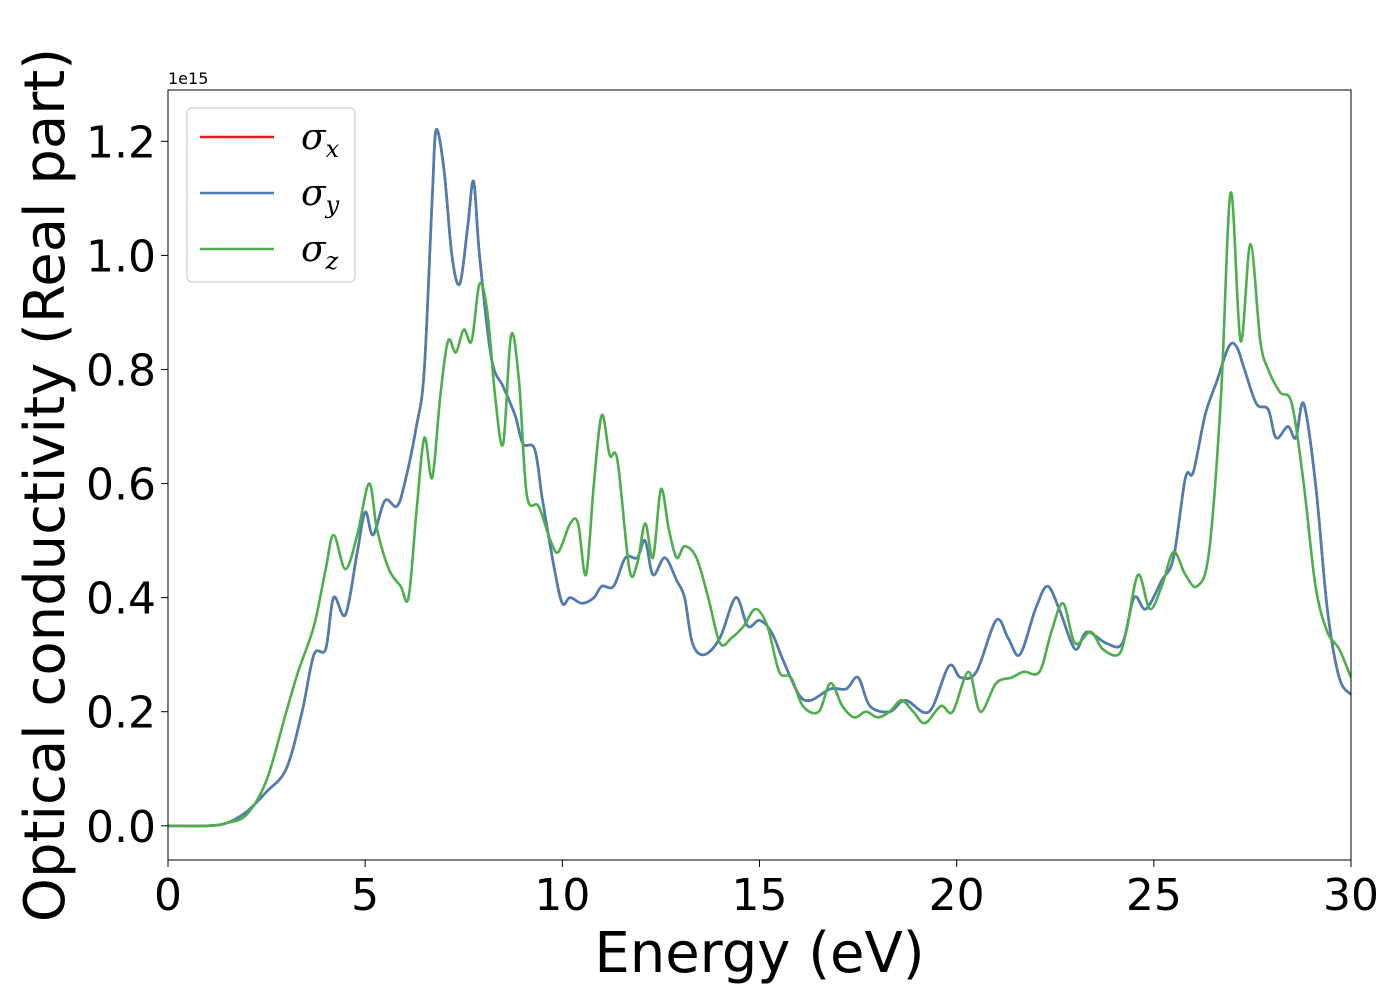  Describe the element at coordinates (121, 599) in the screenshot. I see `y-tick-label: 0.4` at that location.